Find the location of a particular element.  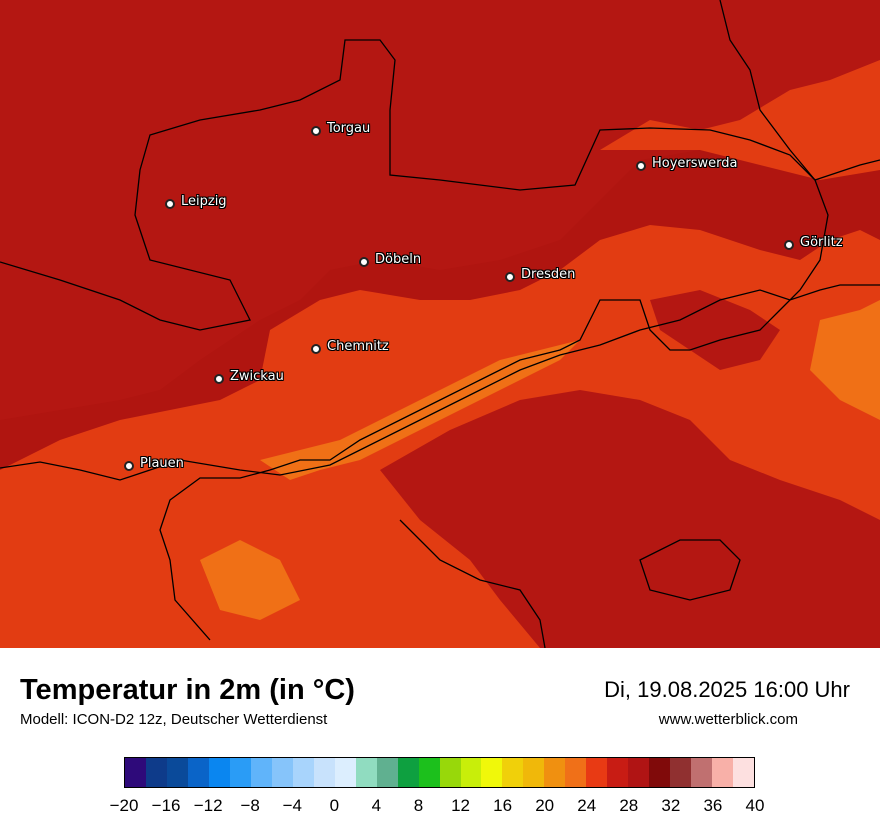

colorbar-tick-label: 32 is located at coordinates (671, 805).